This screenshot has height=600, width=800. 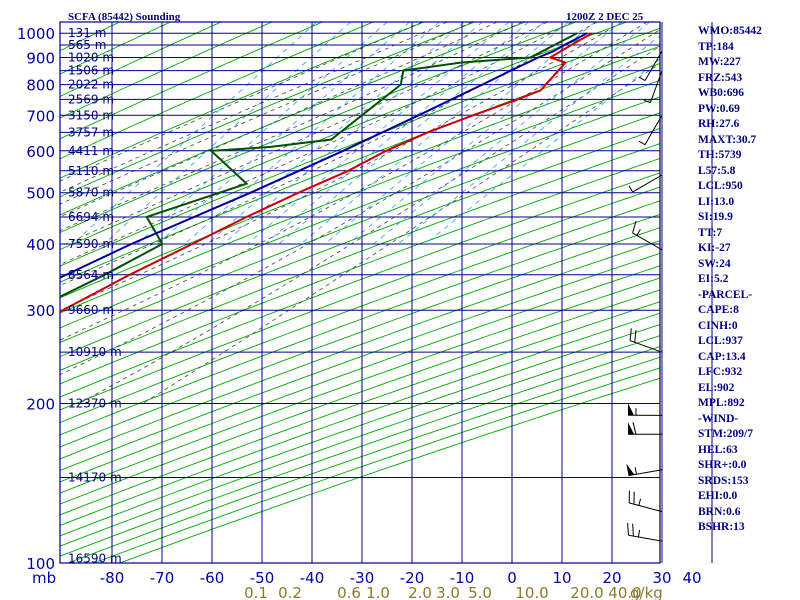 What do you see at coordinates (40, 116) in the screenshot?
I see `pressure-tick-label: 700` at bounding box center [40, 116].